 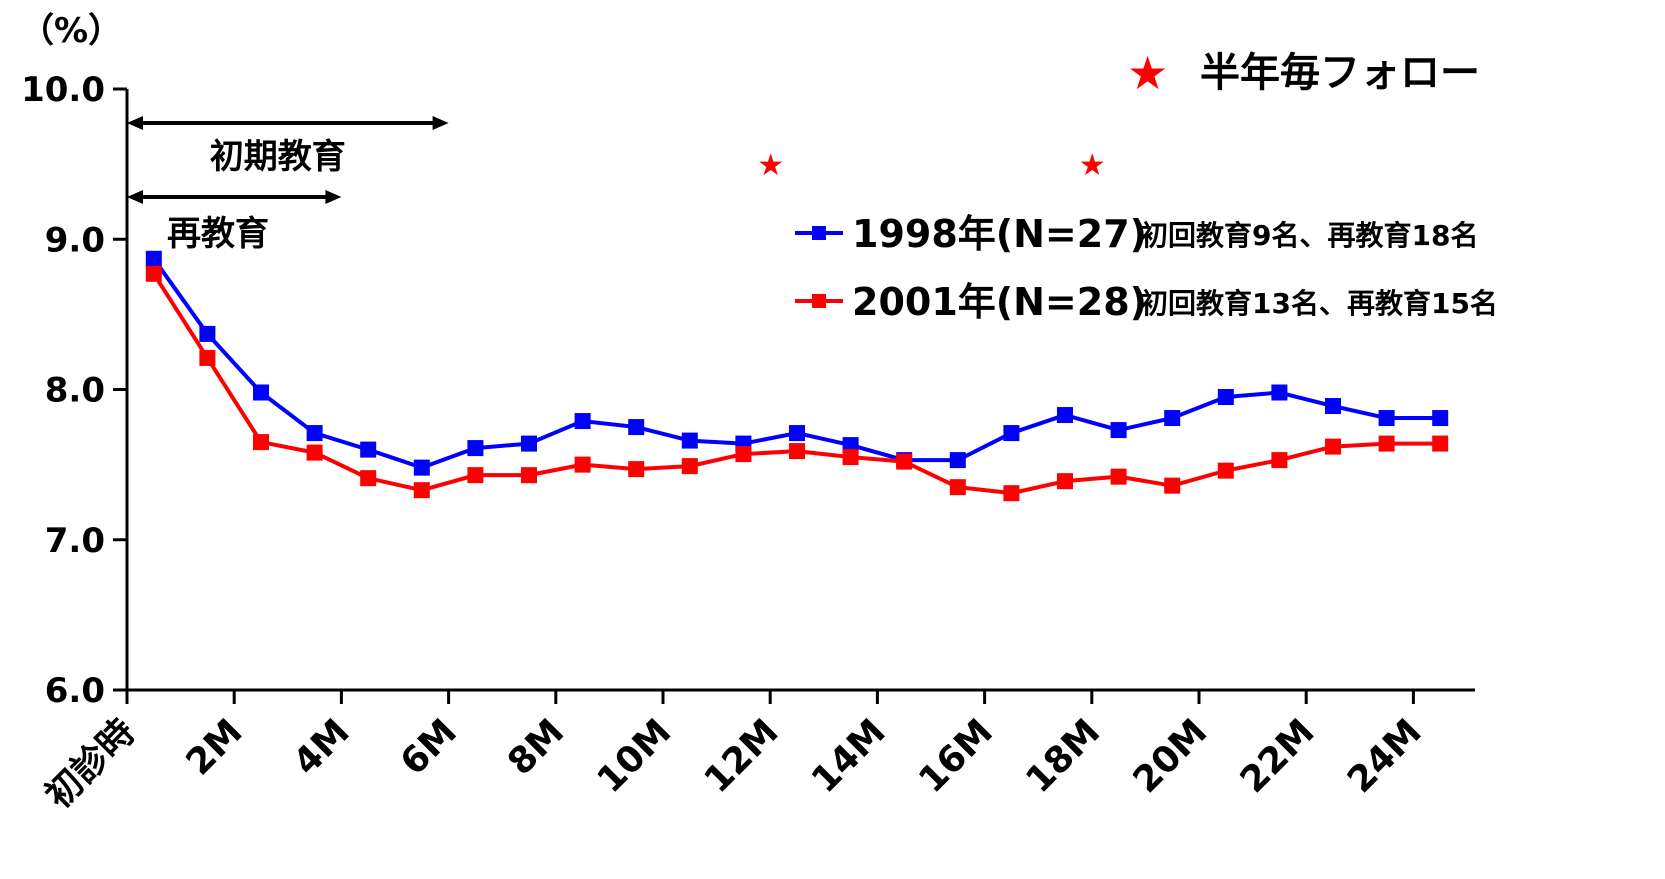 I want to click on x-tick-label: 10M, so click(x=635, y=756).